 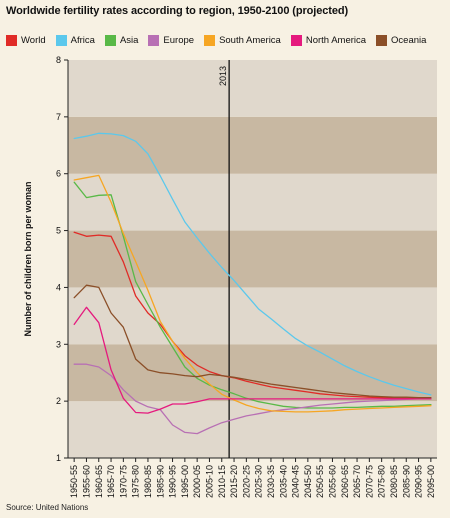 I want to click on x-tick-label: 2060-65, so click(x=345, y=481).